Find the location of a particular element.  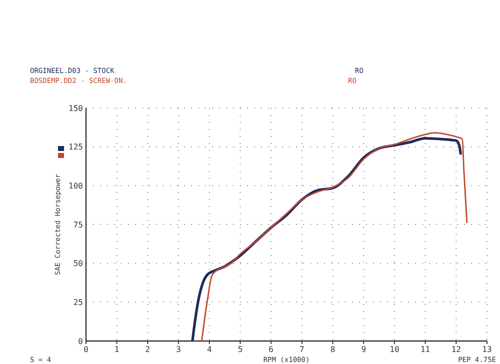

y-tick-label: 75 is located at coordinates (78, 225).